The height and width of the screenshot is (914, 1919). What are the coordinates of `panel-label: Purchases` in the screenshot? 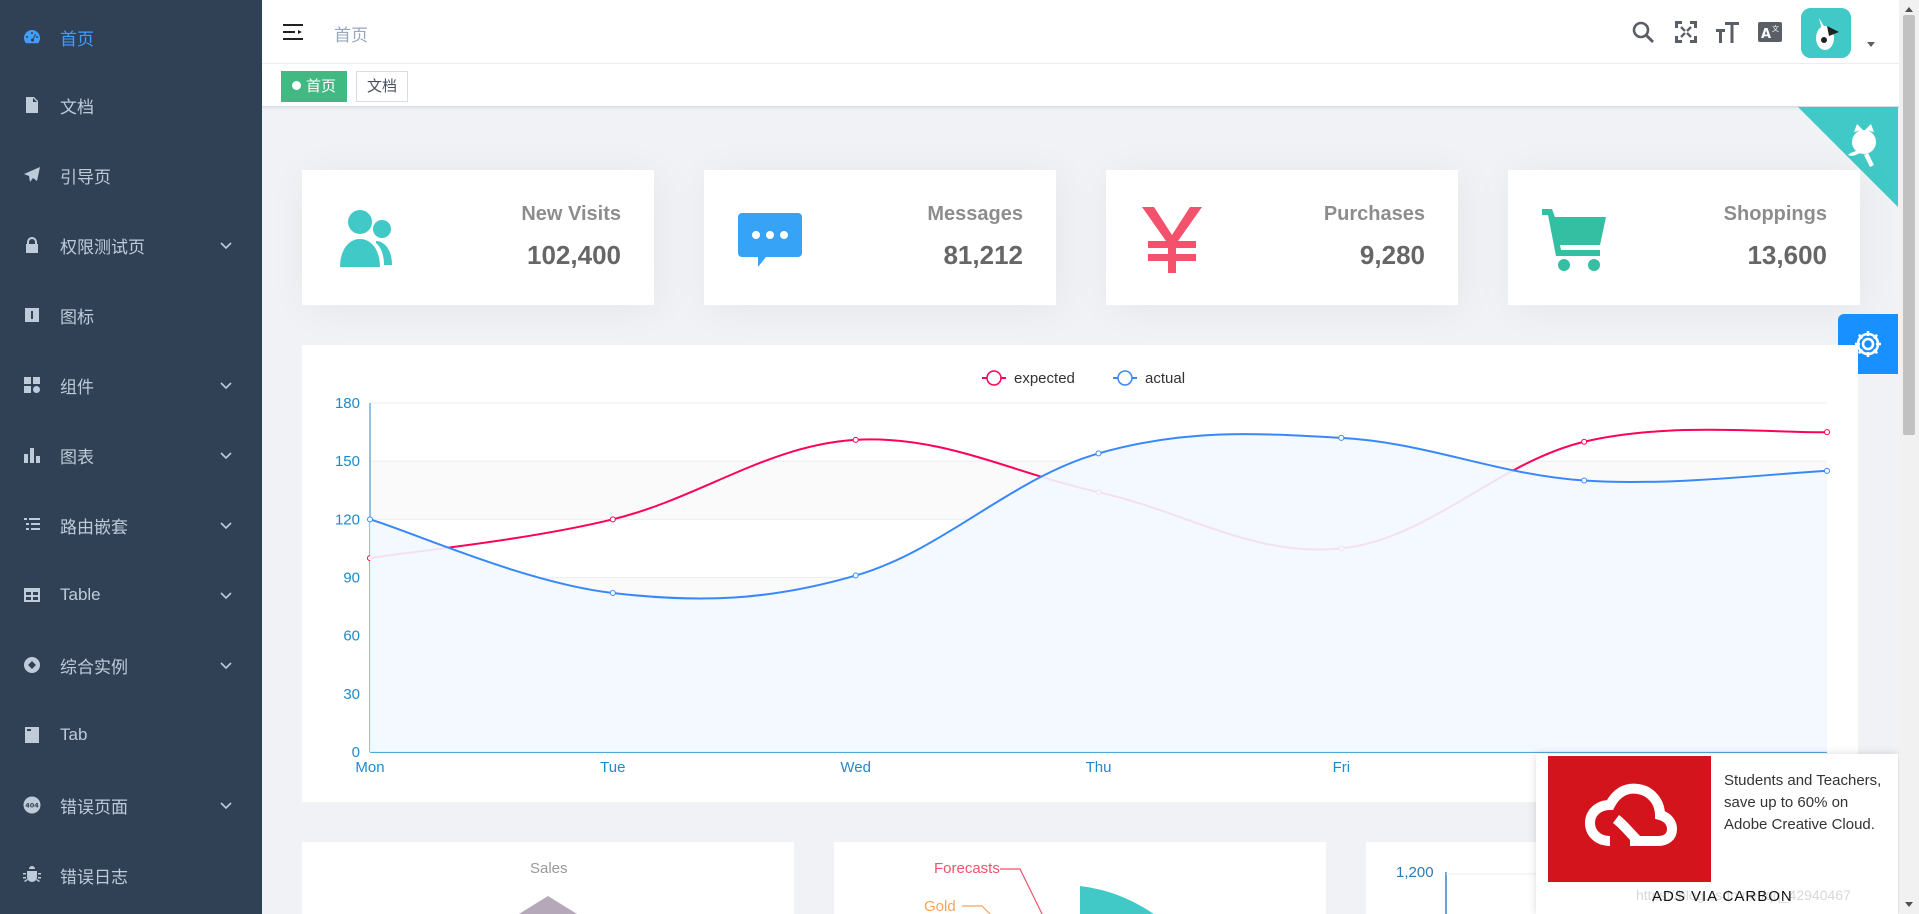 It's located at (1374, 214).